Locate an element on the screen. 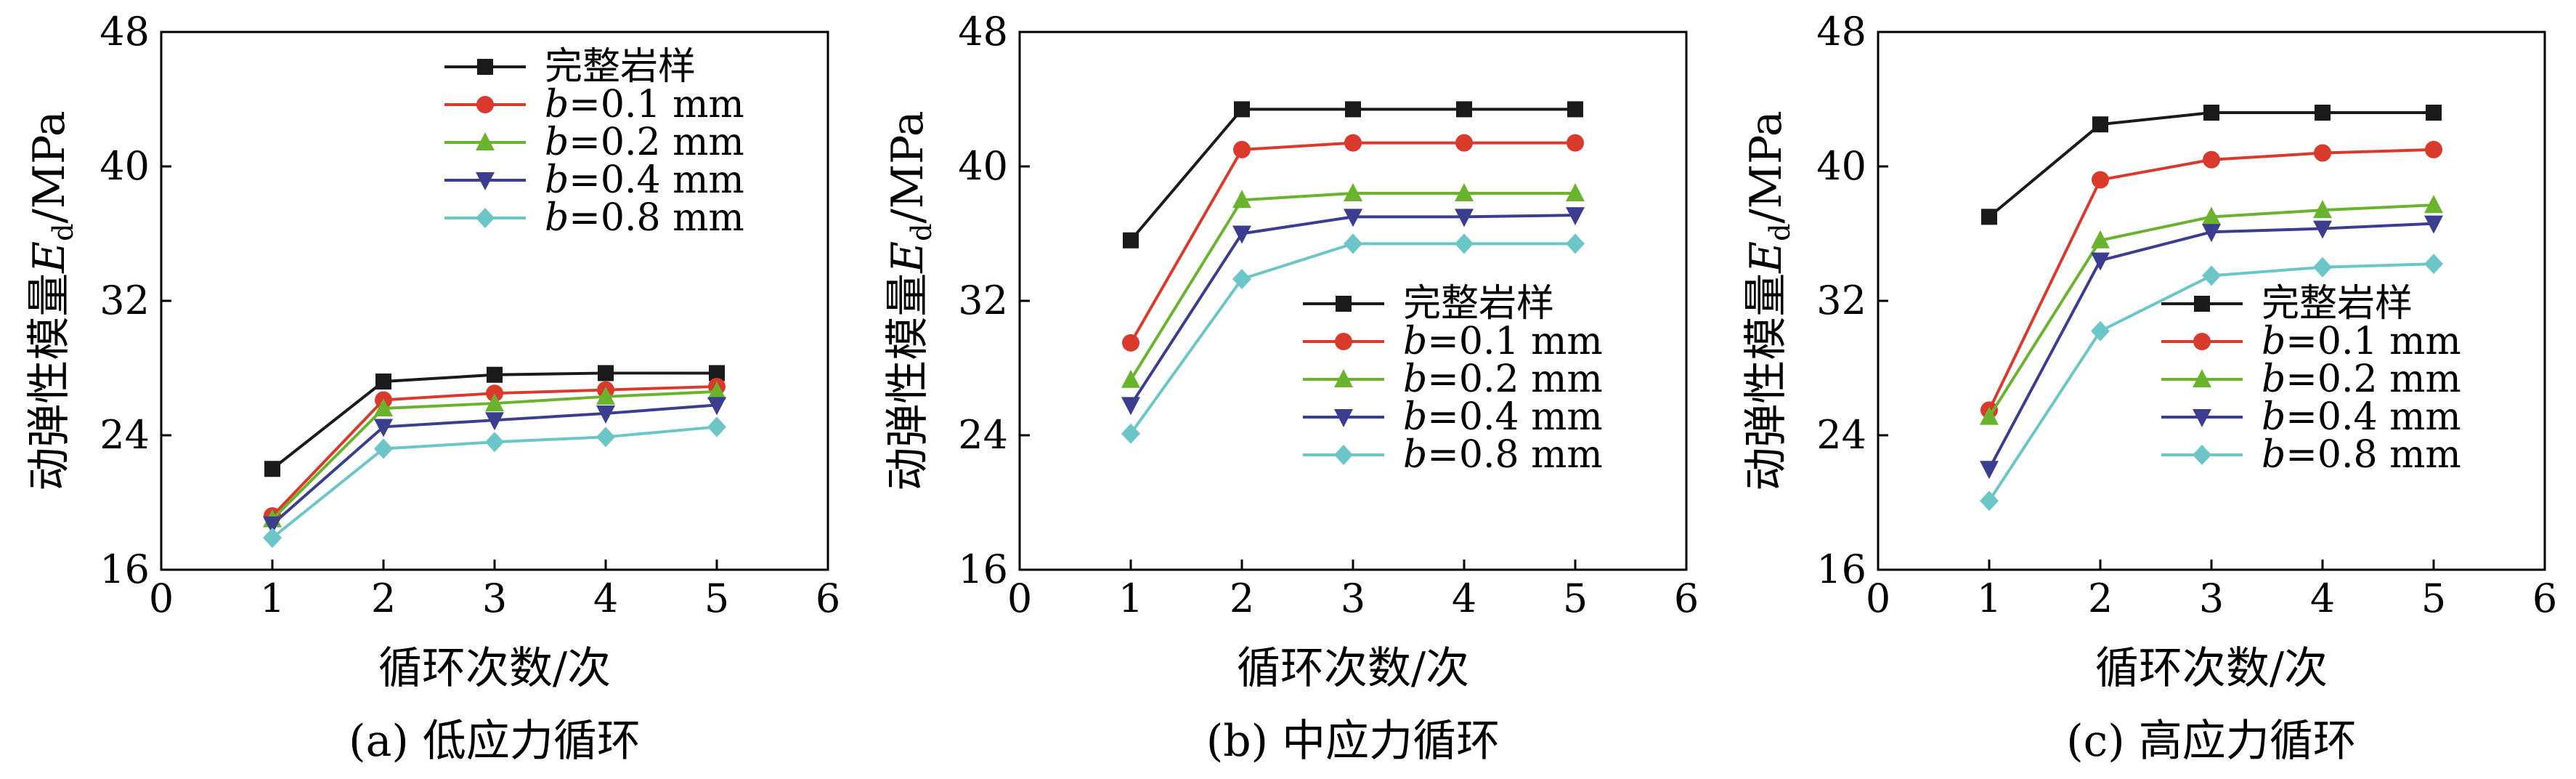  panel-caption: (a) 低应力循环 is located at coordinates (495, 742).